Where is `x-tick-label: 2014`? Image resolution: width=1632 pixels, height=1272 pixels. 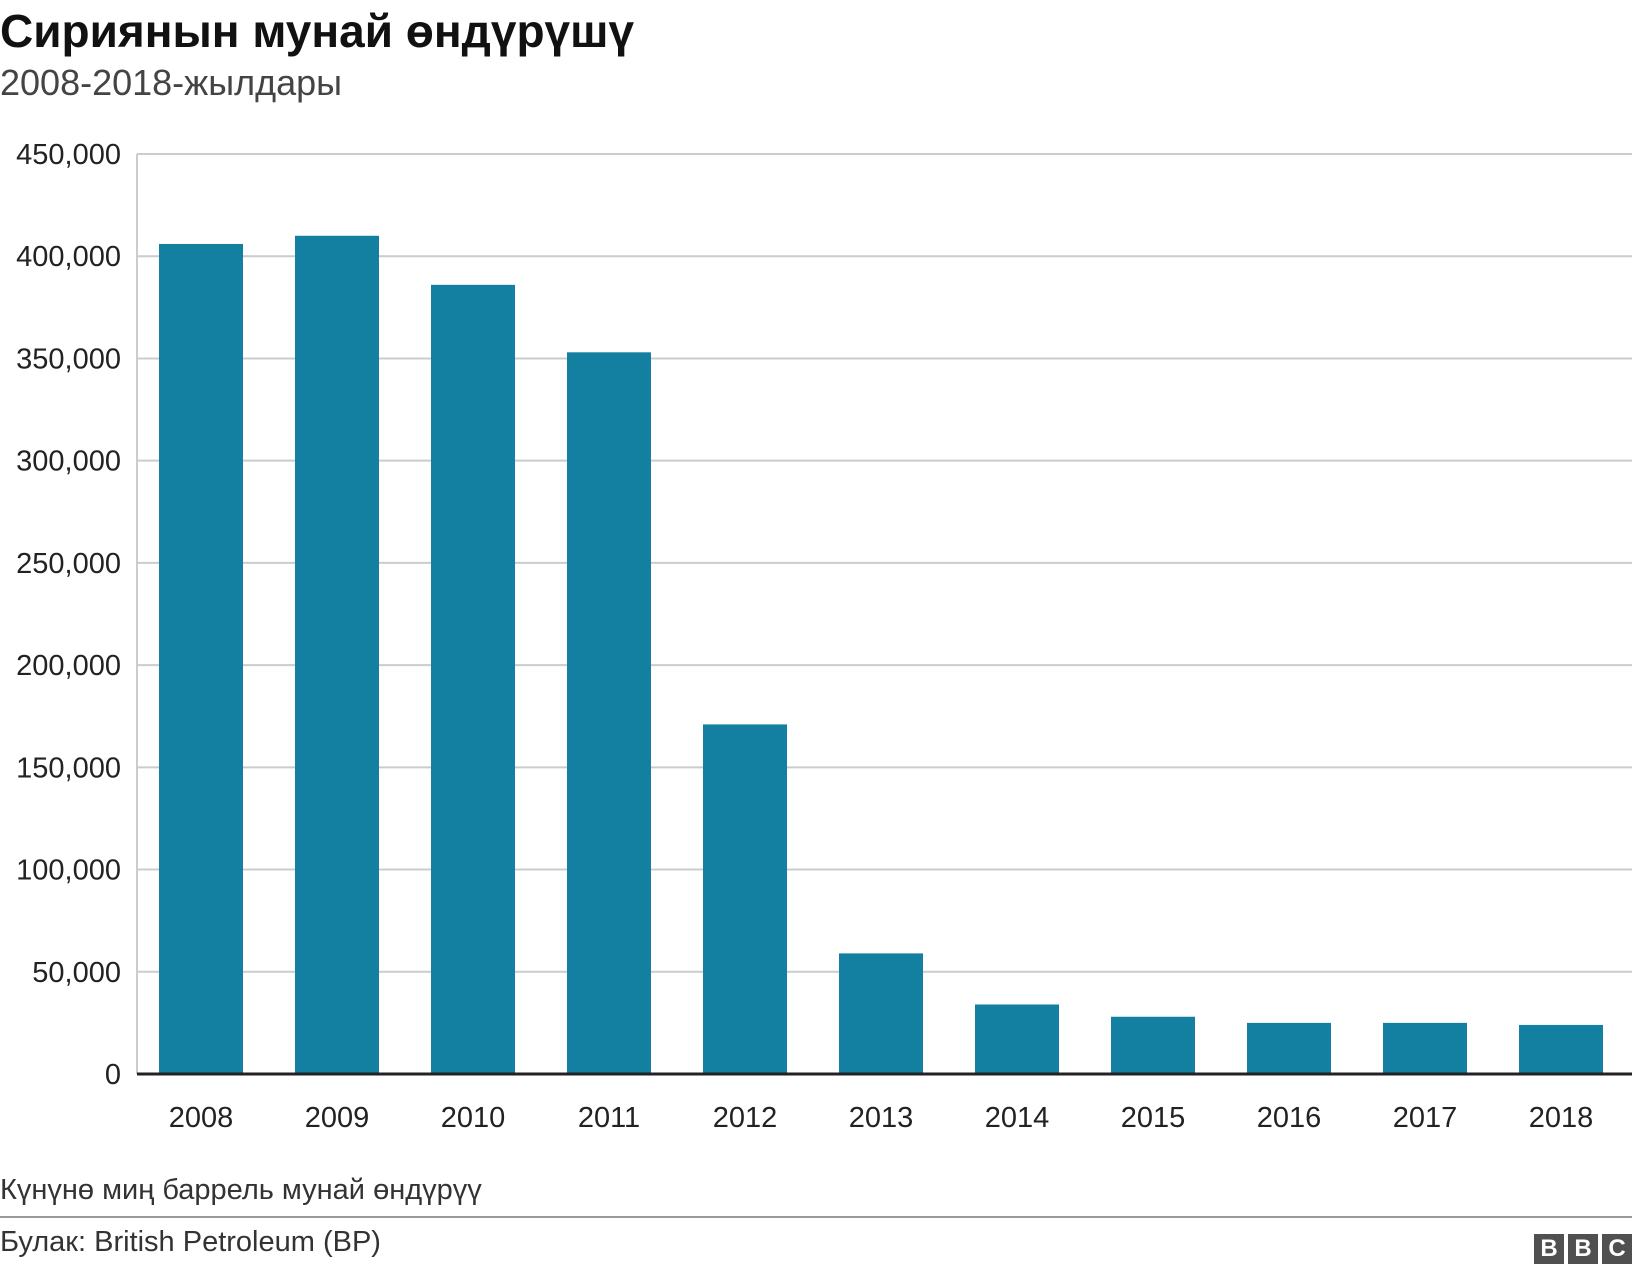
x-tick-label: 2014 is located at coordinates (1017, 1118).